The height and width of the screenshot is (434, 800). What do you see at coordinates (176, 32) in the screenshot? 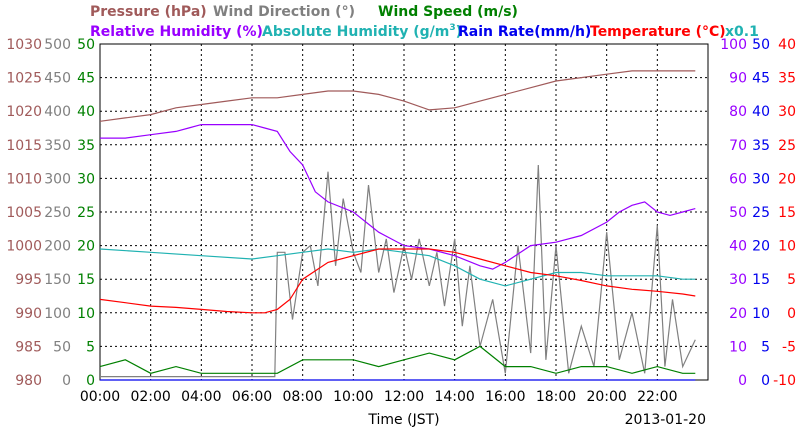
I see `title-relative-humidity: Relative Humidity (%)` at bounding box center [176, 32].